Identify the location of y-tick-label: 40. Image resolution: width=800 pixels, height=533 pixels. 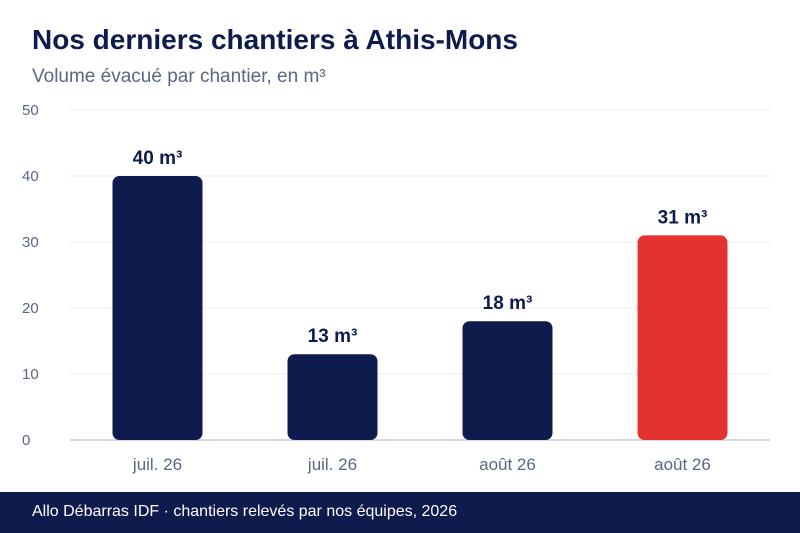
(30, 176).